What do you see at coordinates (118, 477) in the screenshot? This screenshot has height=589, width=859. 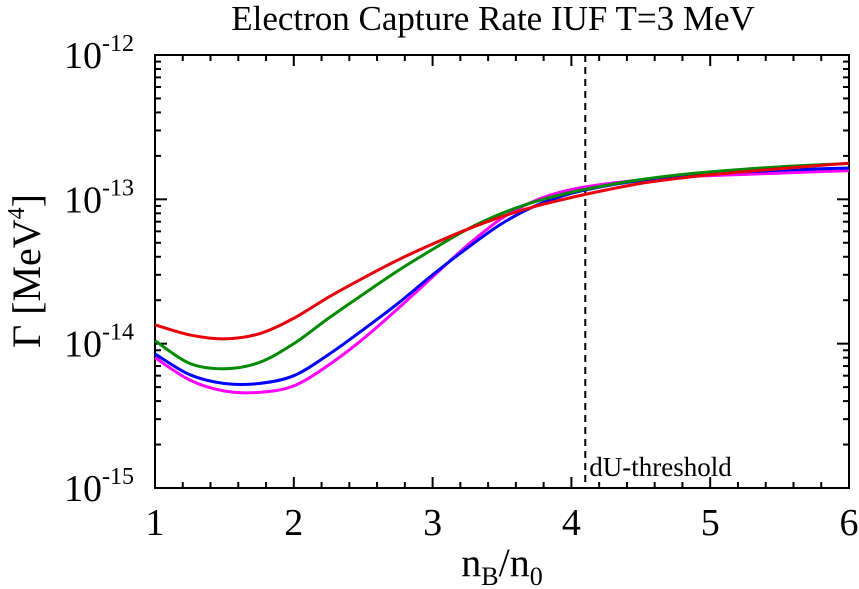 I see `y-tick-label-exponent: -15` at bounding box center [118, 477].